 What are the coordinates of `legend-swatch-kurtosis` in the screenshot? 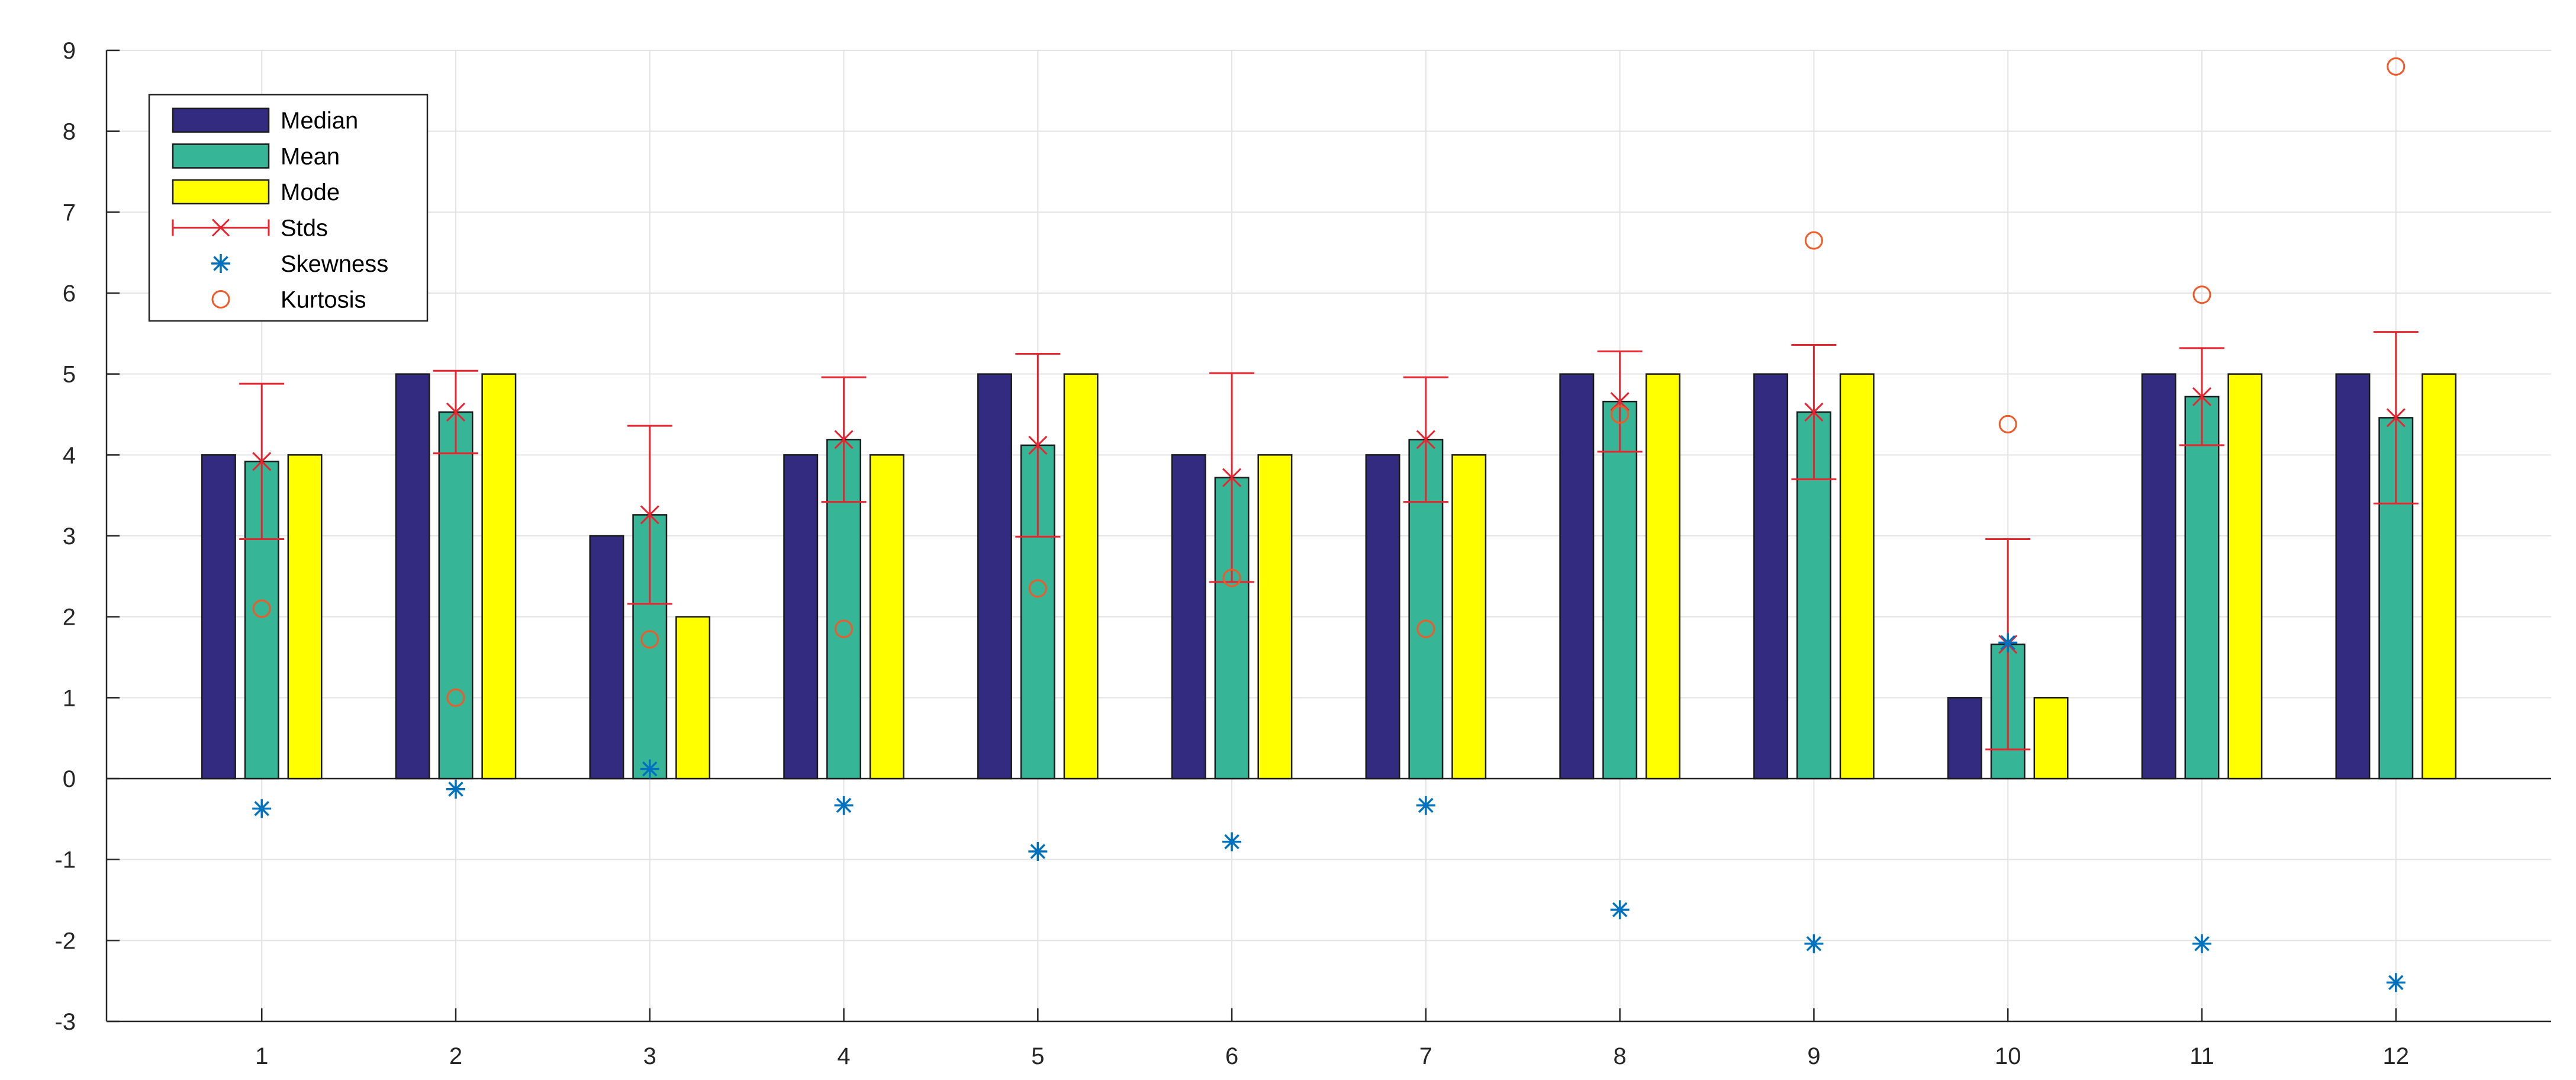 It's located at (221, 299).